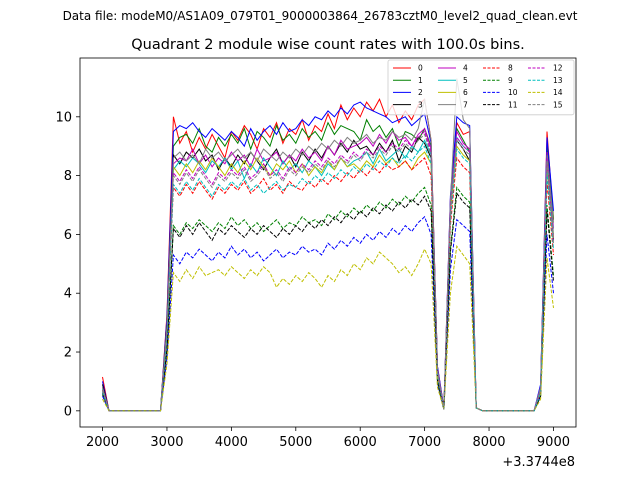 The width and height of the screenshot is (640, 480). What do you see at coordinates (488, 442) in the screenshot?
I see `x-tick-label: 8000` at bounding box center [488, 442].